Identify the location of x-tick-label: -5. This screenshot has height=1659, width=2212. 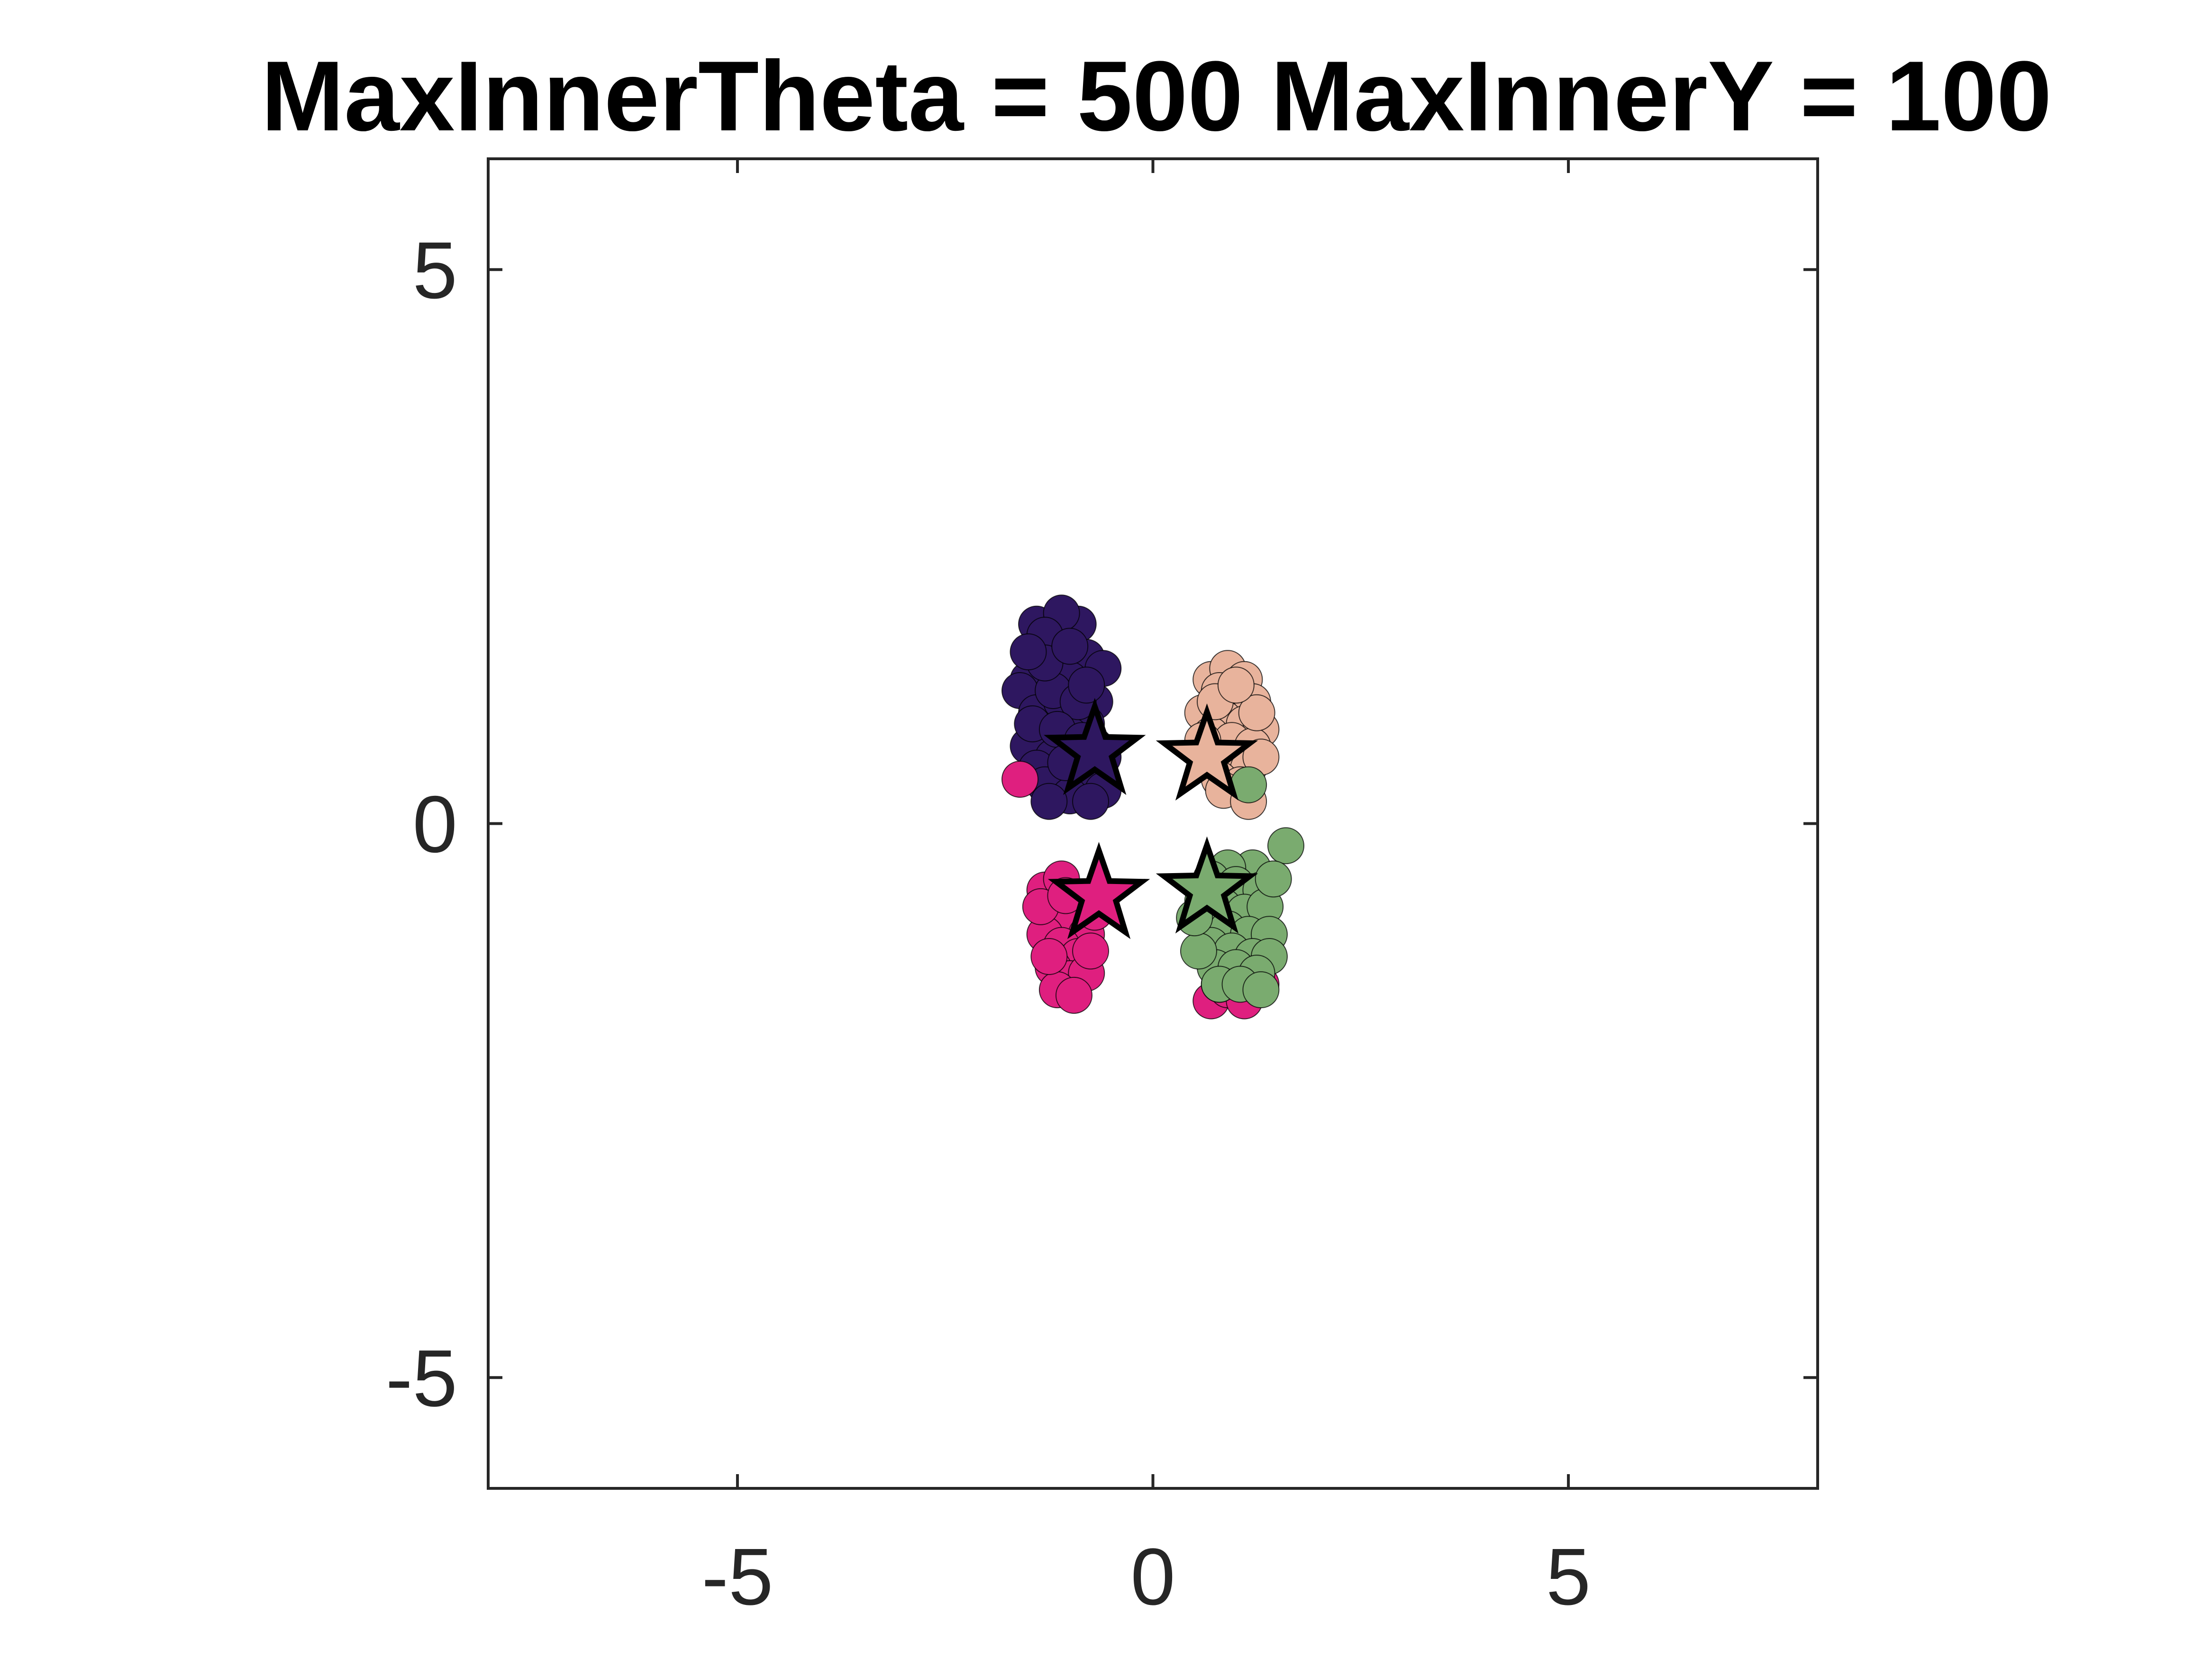
(737, 1577).